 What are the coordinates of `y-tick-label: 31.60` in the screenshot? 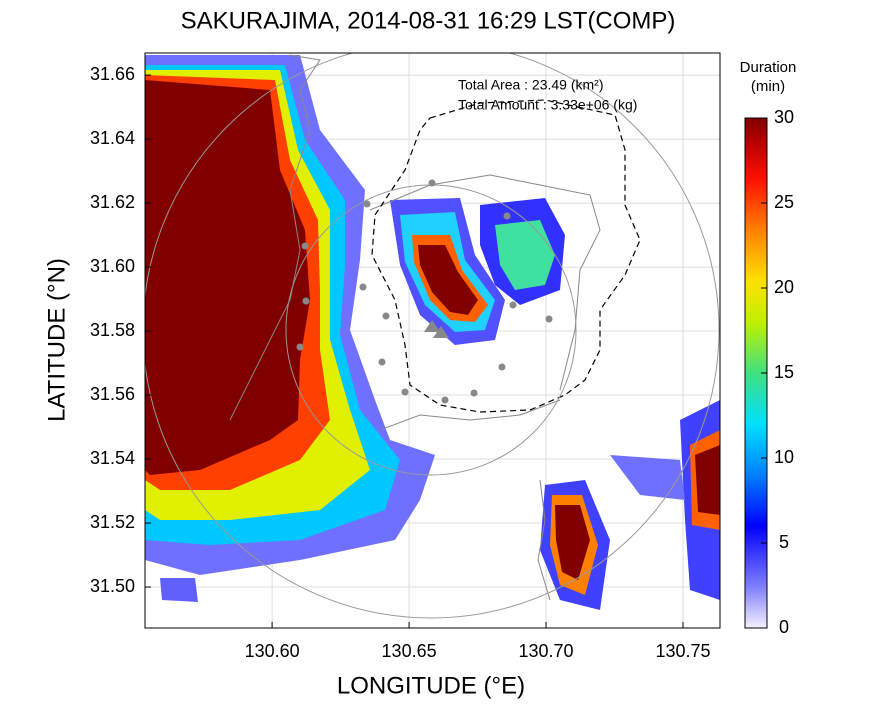 It's located at (112, 266).